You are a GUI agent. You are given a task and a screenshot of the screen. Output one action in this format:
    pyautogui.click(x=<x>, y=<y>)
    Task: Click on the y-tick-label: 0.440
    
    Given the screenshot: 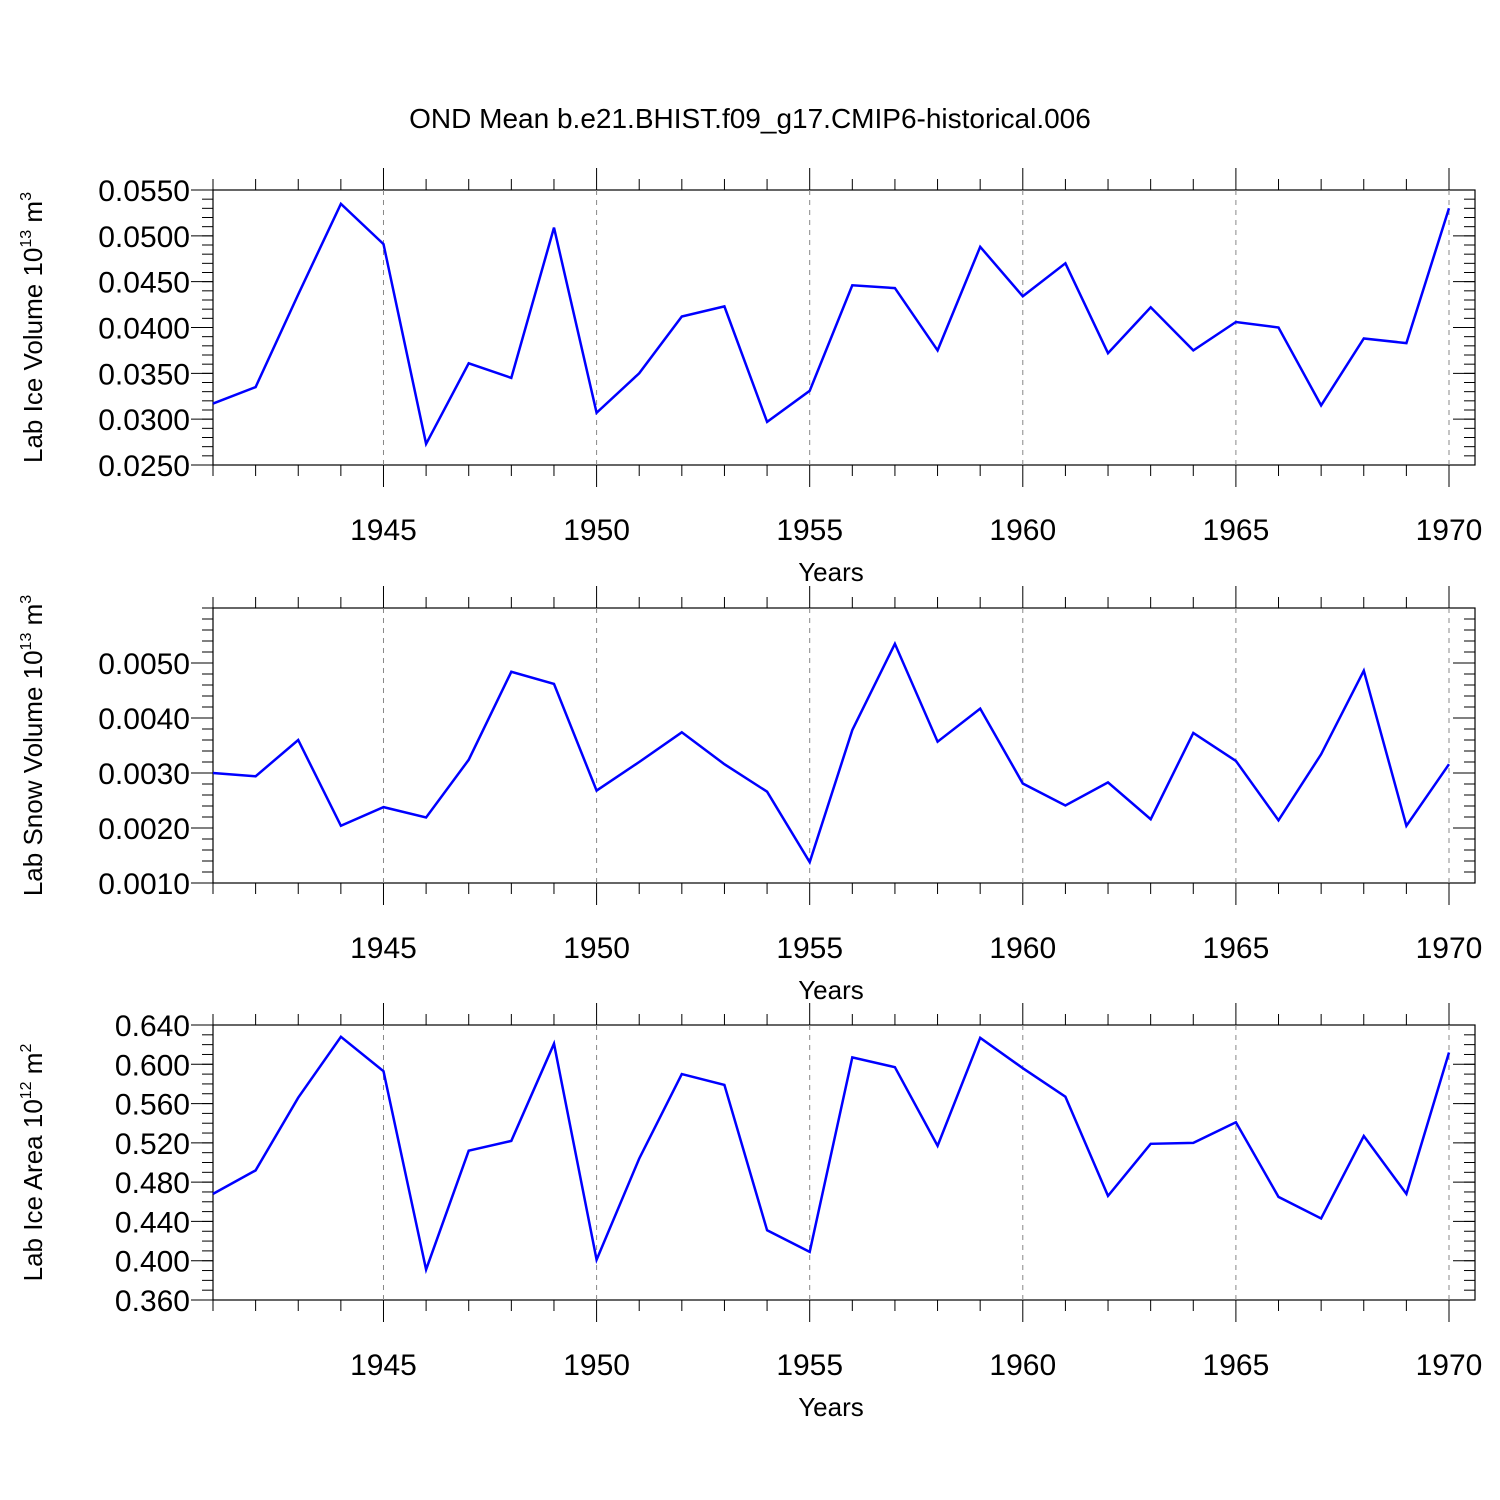 What is the action you would take?
    pyautogui.click(x=152, y=1222)
    